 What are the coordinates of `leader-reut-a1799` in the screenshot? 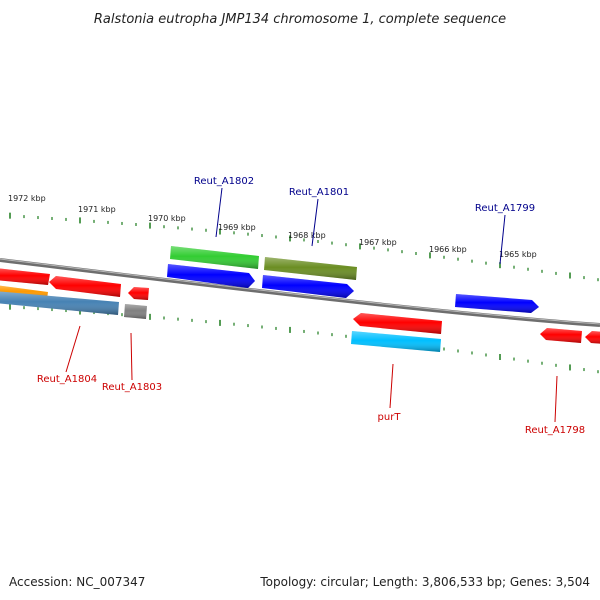 It's located at (502, 239).